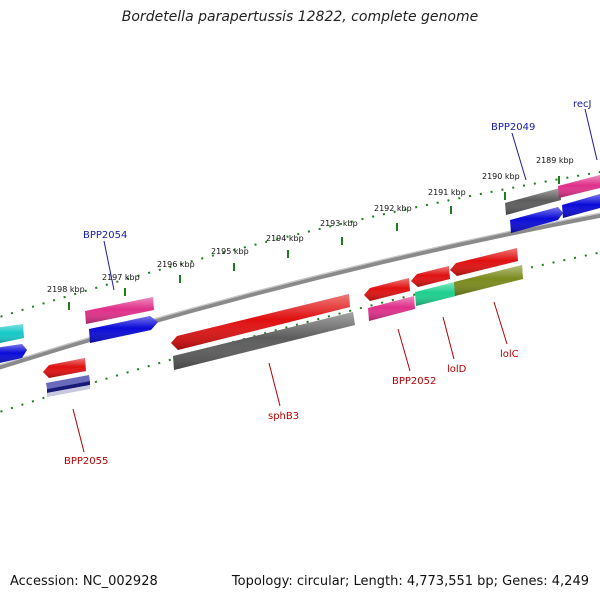 Image resolution: width=600 pixels, height=600 pixels. I want to click on kbp-label: 2194 kbp, so click(285, 238).